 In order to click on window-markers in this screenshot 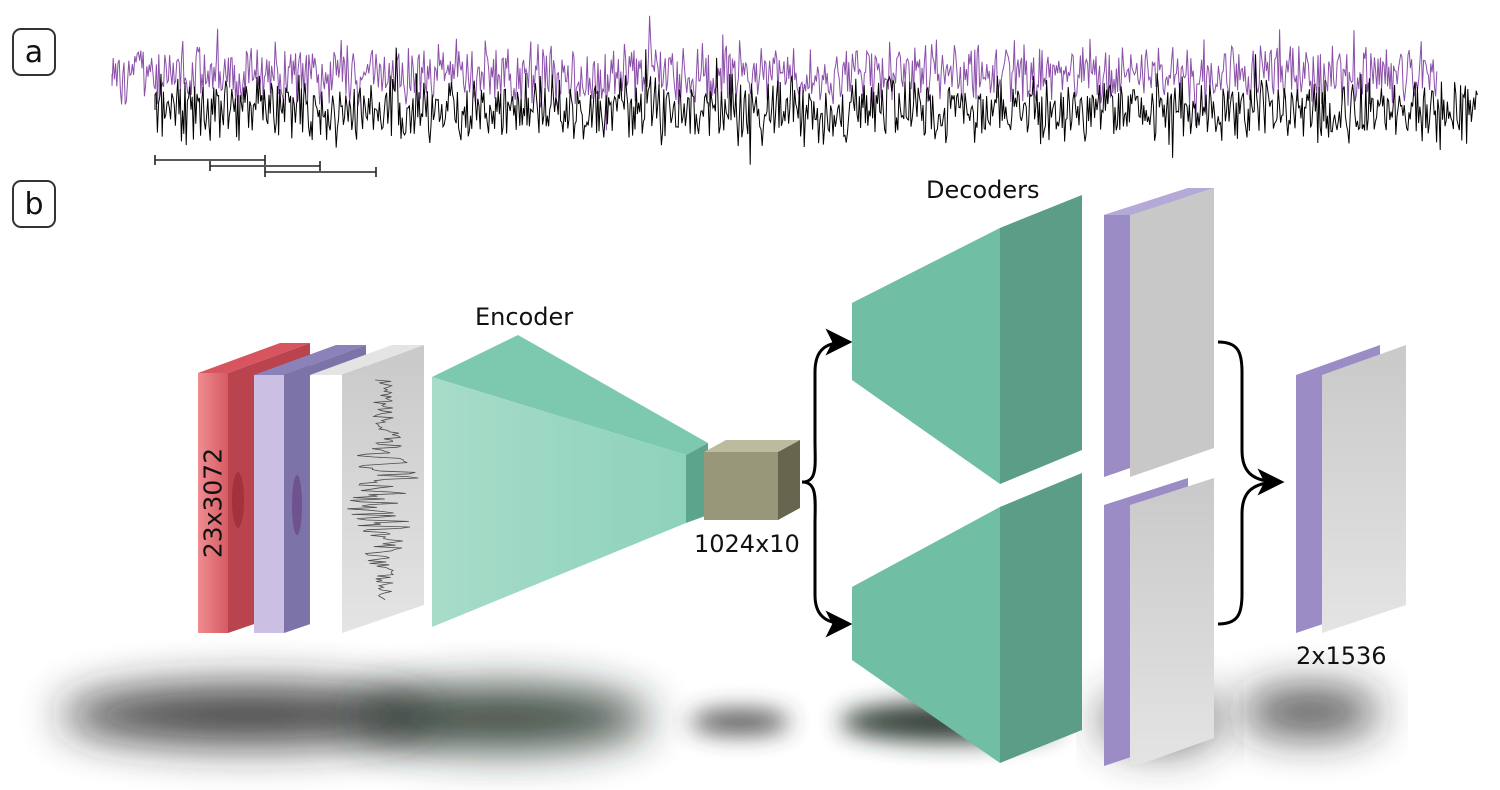, I will do `click(265, 166)`.